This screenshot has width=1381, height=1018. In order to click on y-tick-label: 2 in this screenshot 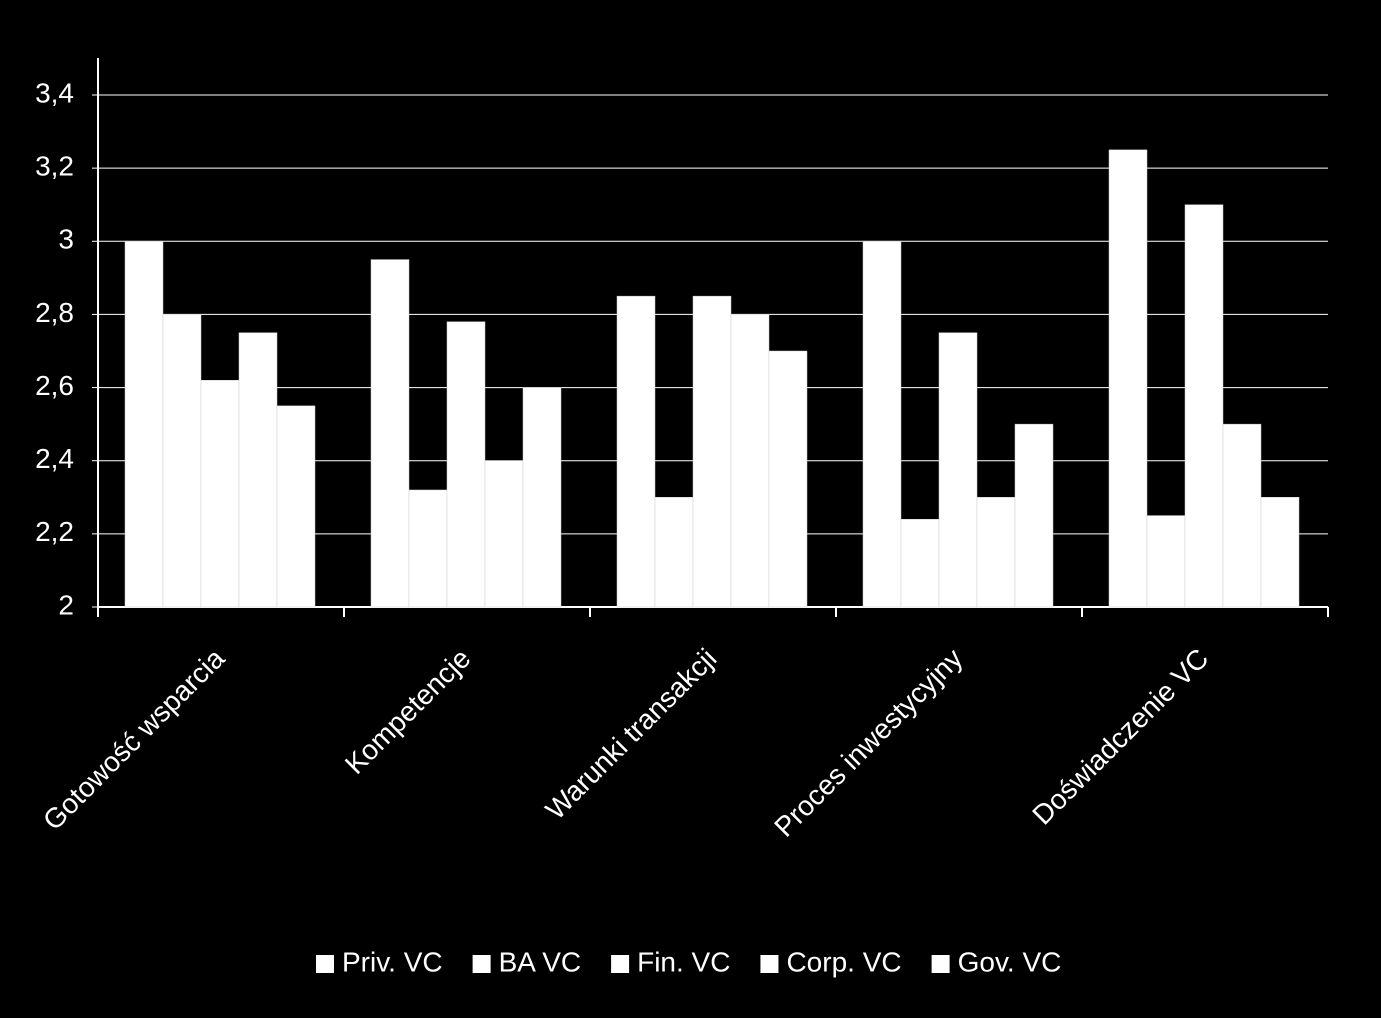, I will do `click(66, 604)`.